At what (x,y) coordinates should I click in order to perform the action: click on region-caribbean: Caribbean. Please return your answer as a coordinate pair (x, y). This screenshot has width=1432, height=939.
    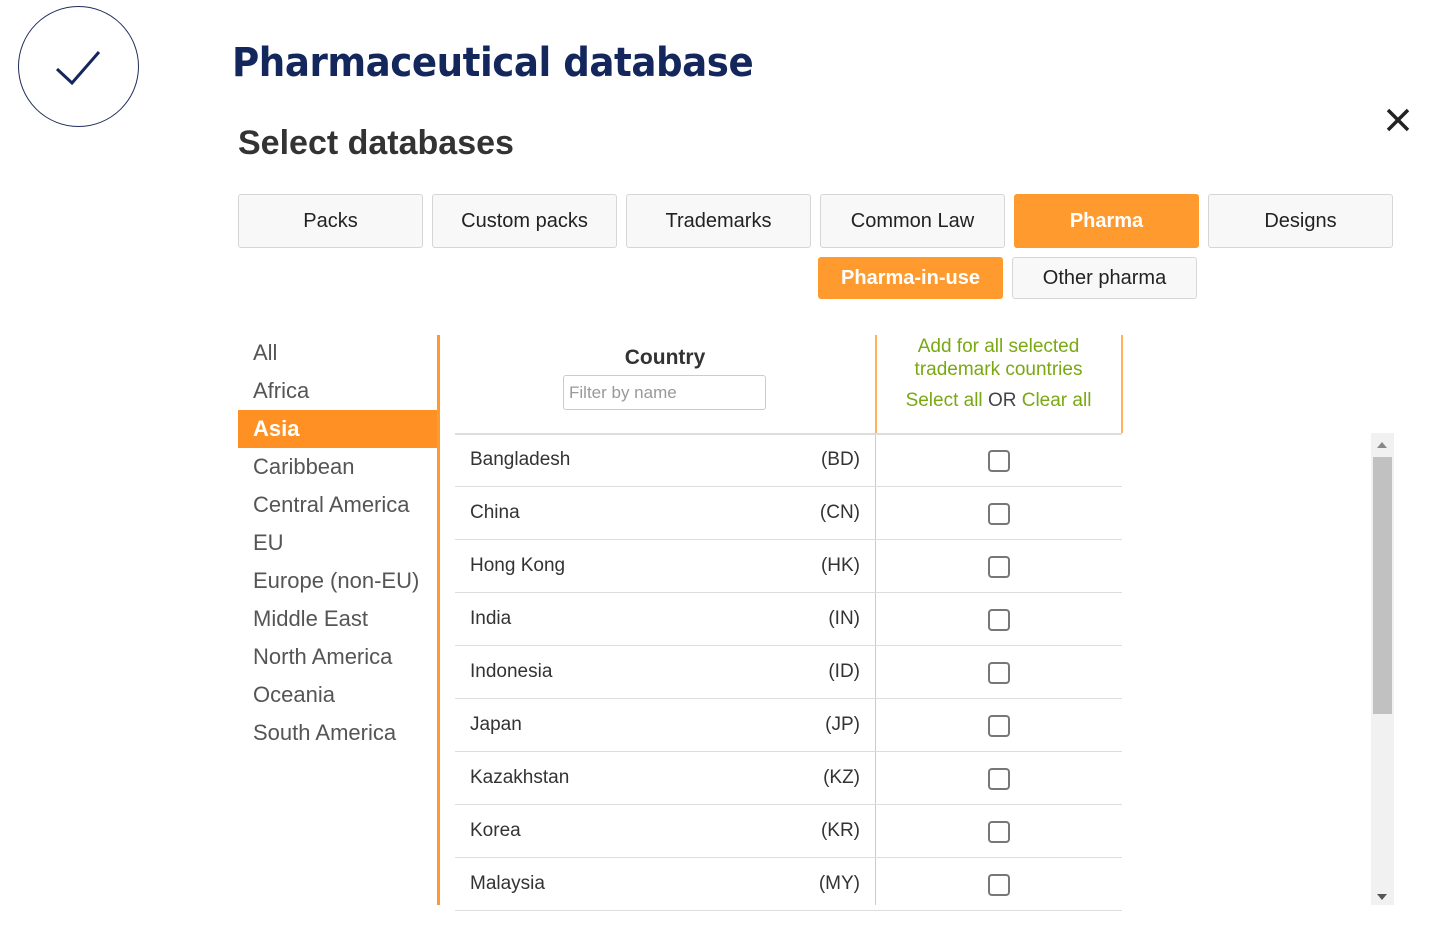
    Looking at the image, I should click on (304, 466).